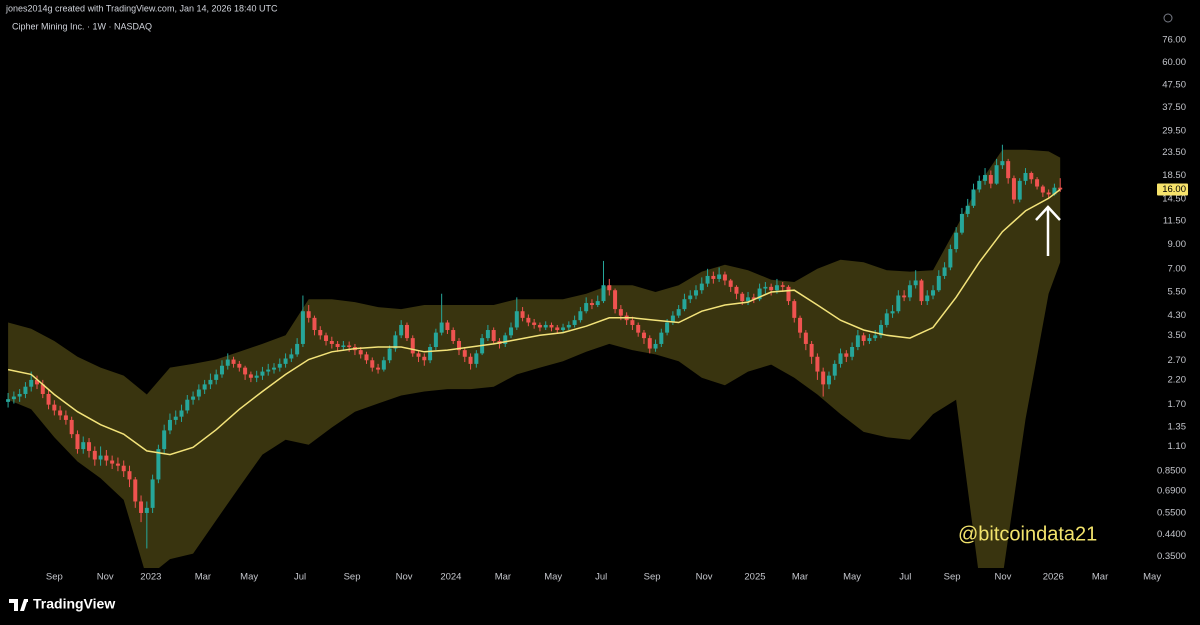  Describe the element at coordinates (18, 605) in the screenshot. I see `logo` at that location.